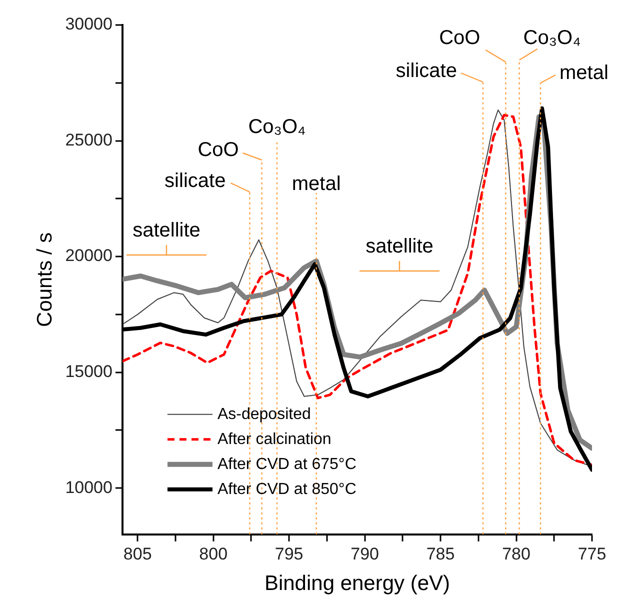 This screenshot has width=619, height=612. I want to click on y-tick-label: 15000, so click(88, 372).